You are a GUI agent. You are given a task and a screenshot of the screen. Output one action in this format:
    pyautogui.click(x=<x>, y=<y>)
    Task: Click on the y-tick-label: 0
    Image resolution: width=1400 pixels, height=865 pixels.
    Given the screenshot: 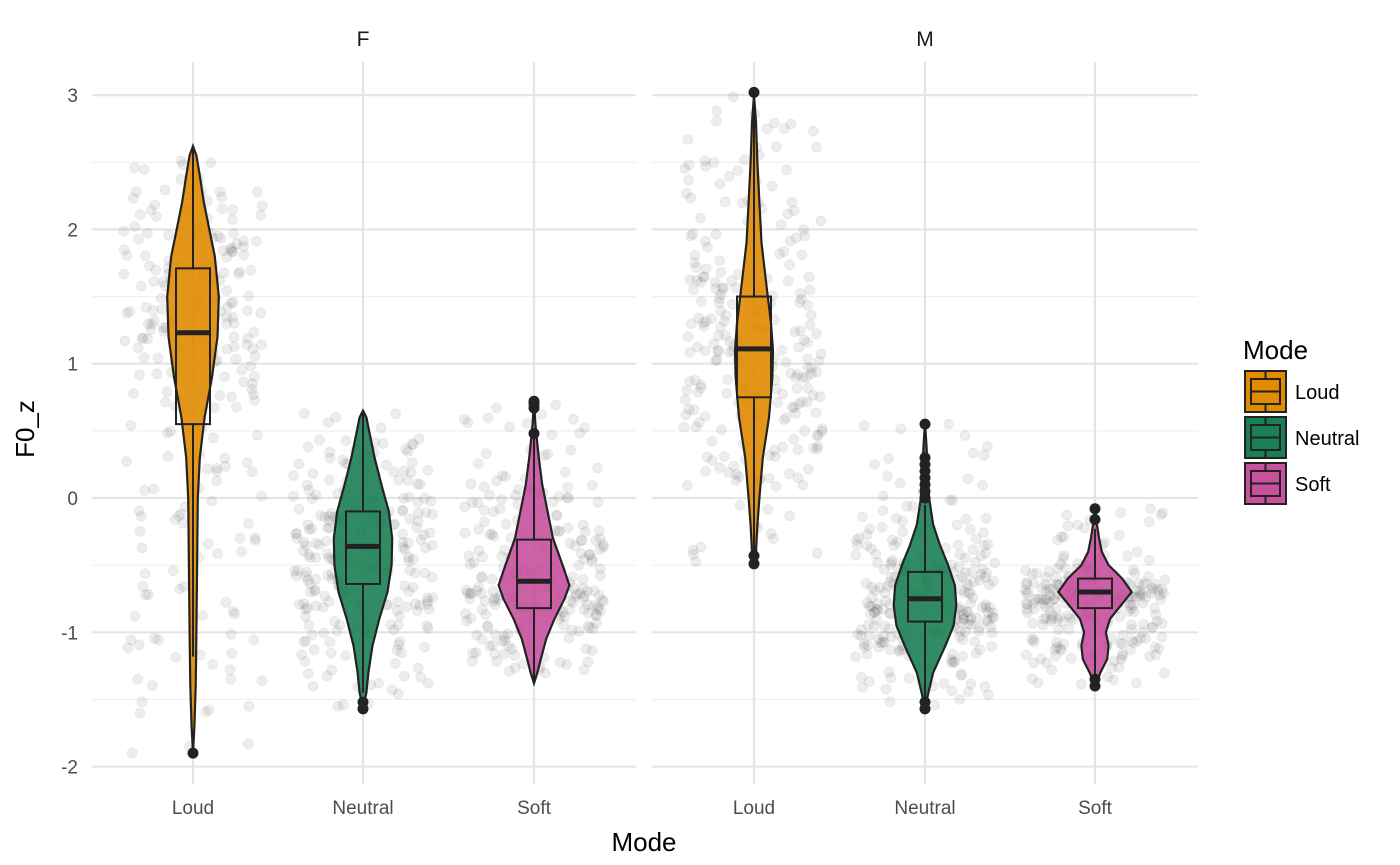 What is the action you would take?
    pyautogui.click(x=72, y=499)
    